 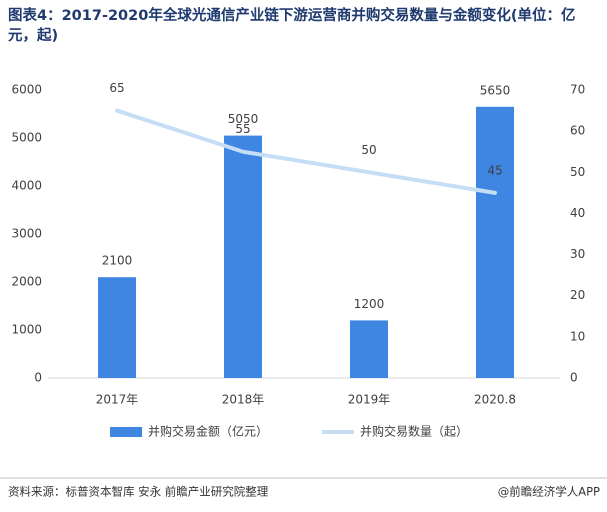 What do you see at coordinates (138, 492) in the screenshot?
I see `source: 资料来源：标普资本智库 安永 前瞻产业研究院整理` at bounding box center [138, 492].